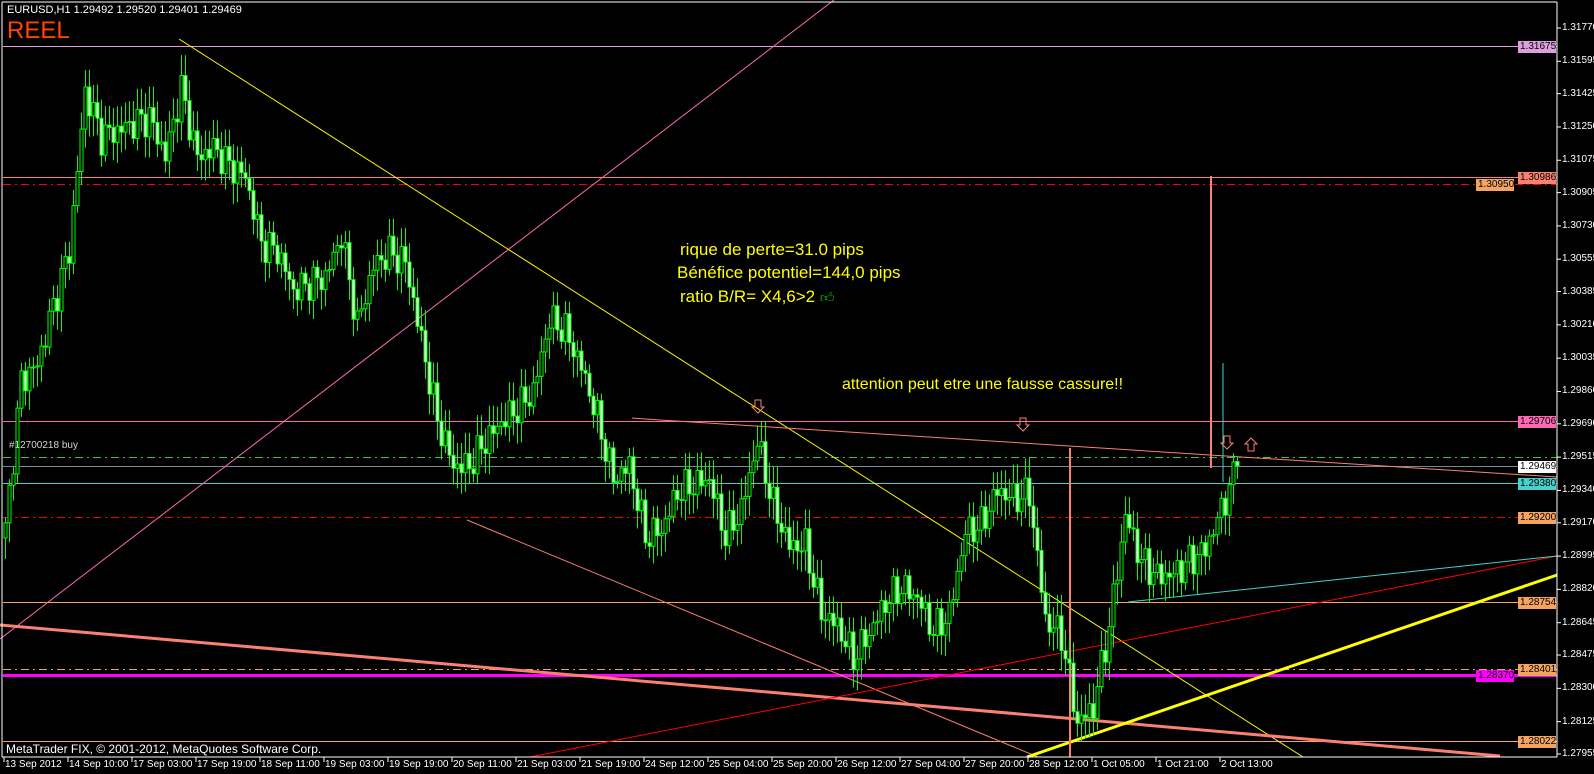 The image size is (1594, 774). Describe the element at coordinates (1342, 579) in the screenshot. I see `cyan-ascending-line` at that location.